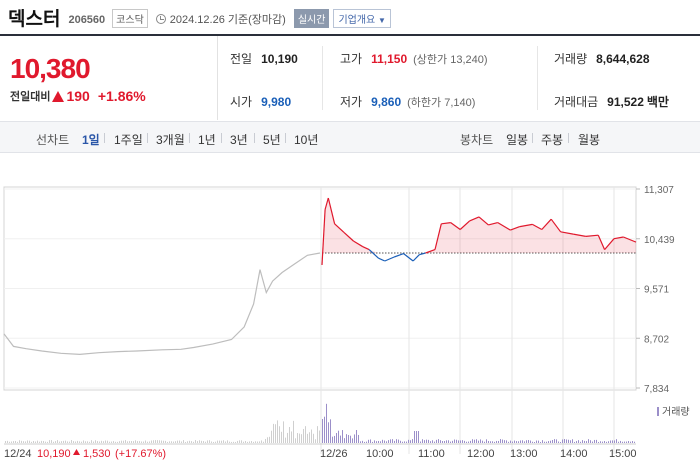 This screenshot has height=470, width=700. What do you see at coordinates (207, 140) in the screenshot?
I see `period-tab-1y: 1년` at bounding box center [207, 140].